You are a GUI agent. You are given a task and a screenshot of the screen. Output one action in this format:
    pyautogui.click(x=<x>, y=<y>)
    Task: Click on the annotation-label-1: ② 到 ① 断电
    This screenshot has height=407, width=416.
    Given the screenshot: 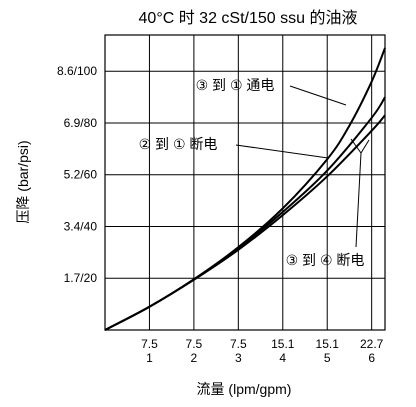 What is the action you would take?
    pyautogui.click(x=178, y=144)
    